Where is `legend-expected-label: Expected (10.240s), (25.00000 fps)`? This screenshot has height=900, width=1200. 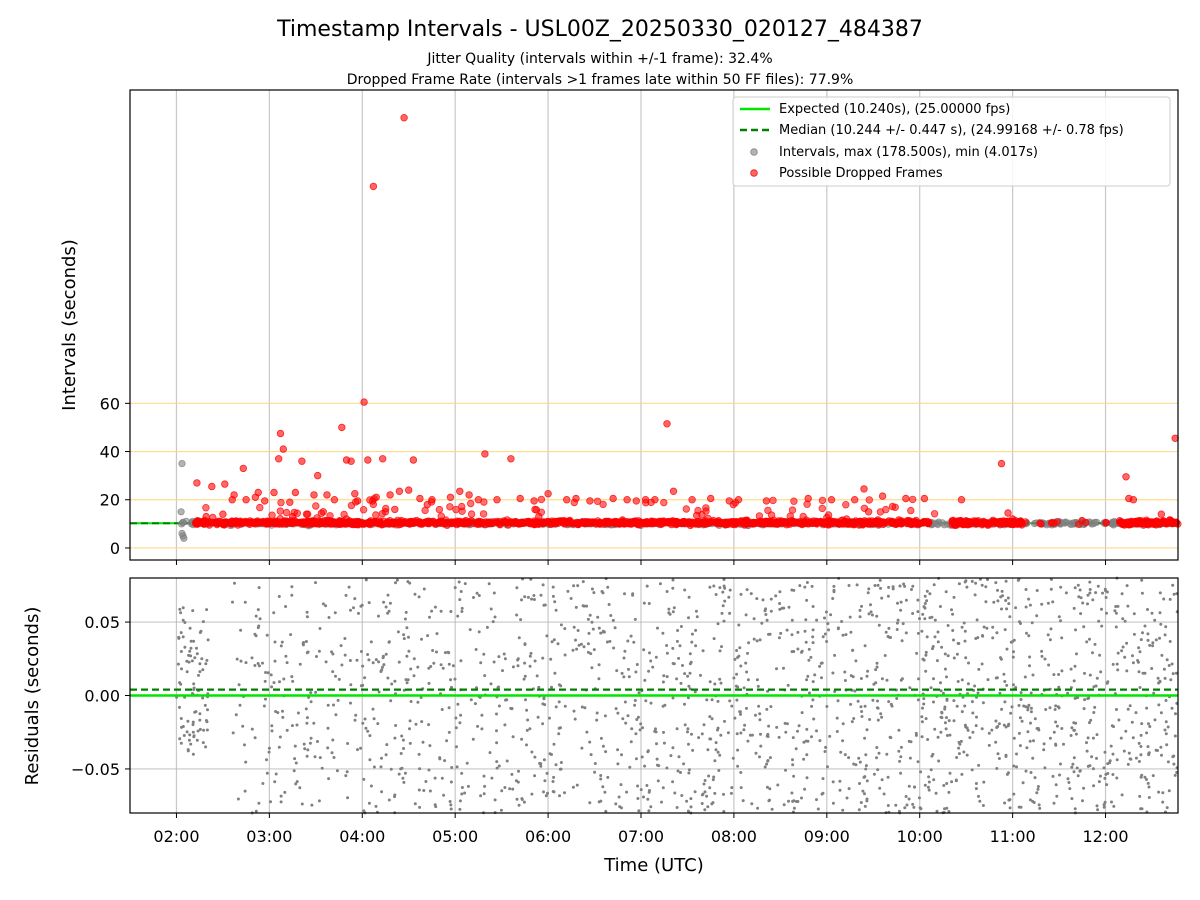 legend-expected-label: Expected (10.240s), (25.00000 fps) is located at coordinates (894, 109).